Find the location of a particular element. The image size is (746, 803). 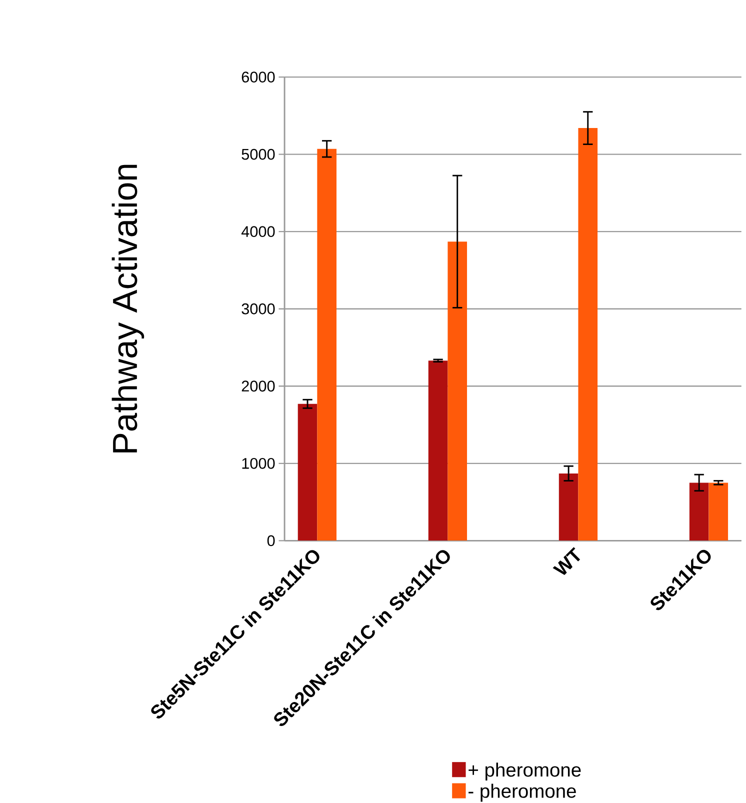

y-tick-label: 4000 is located at coordinates (258, 232).